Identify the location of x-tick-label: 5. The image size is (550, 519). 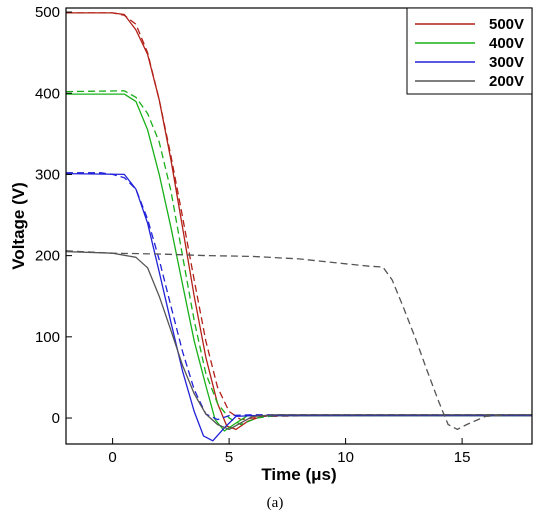
(229, 457).